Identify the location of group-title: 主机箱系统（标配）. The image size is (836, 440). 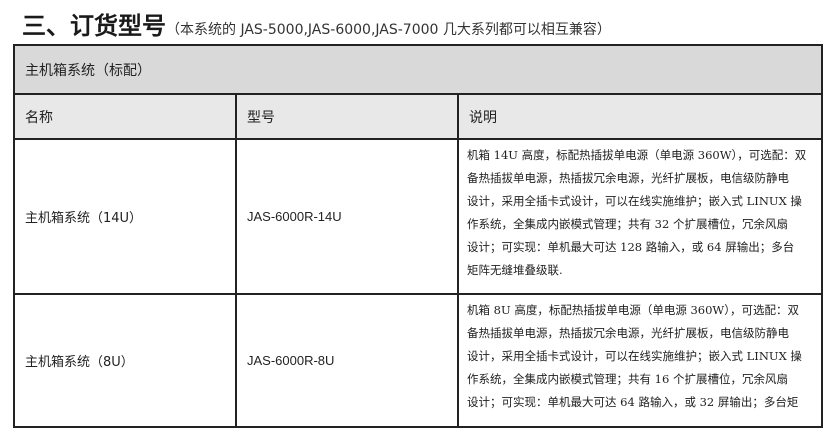
(418, 69).